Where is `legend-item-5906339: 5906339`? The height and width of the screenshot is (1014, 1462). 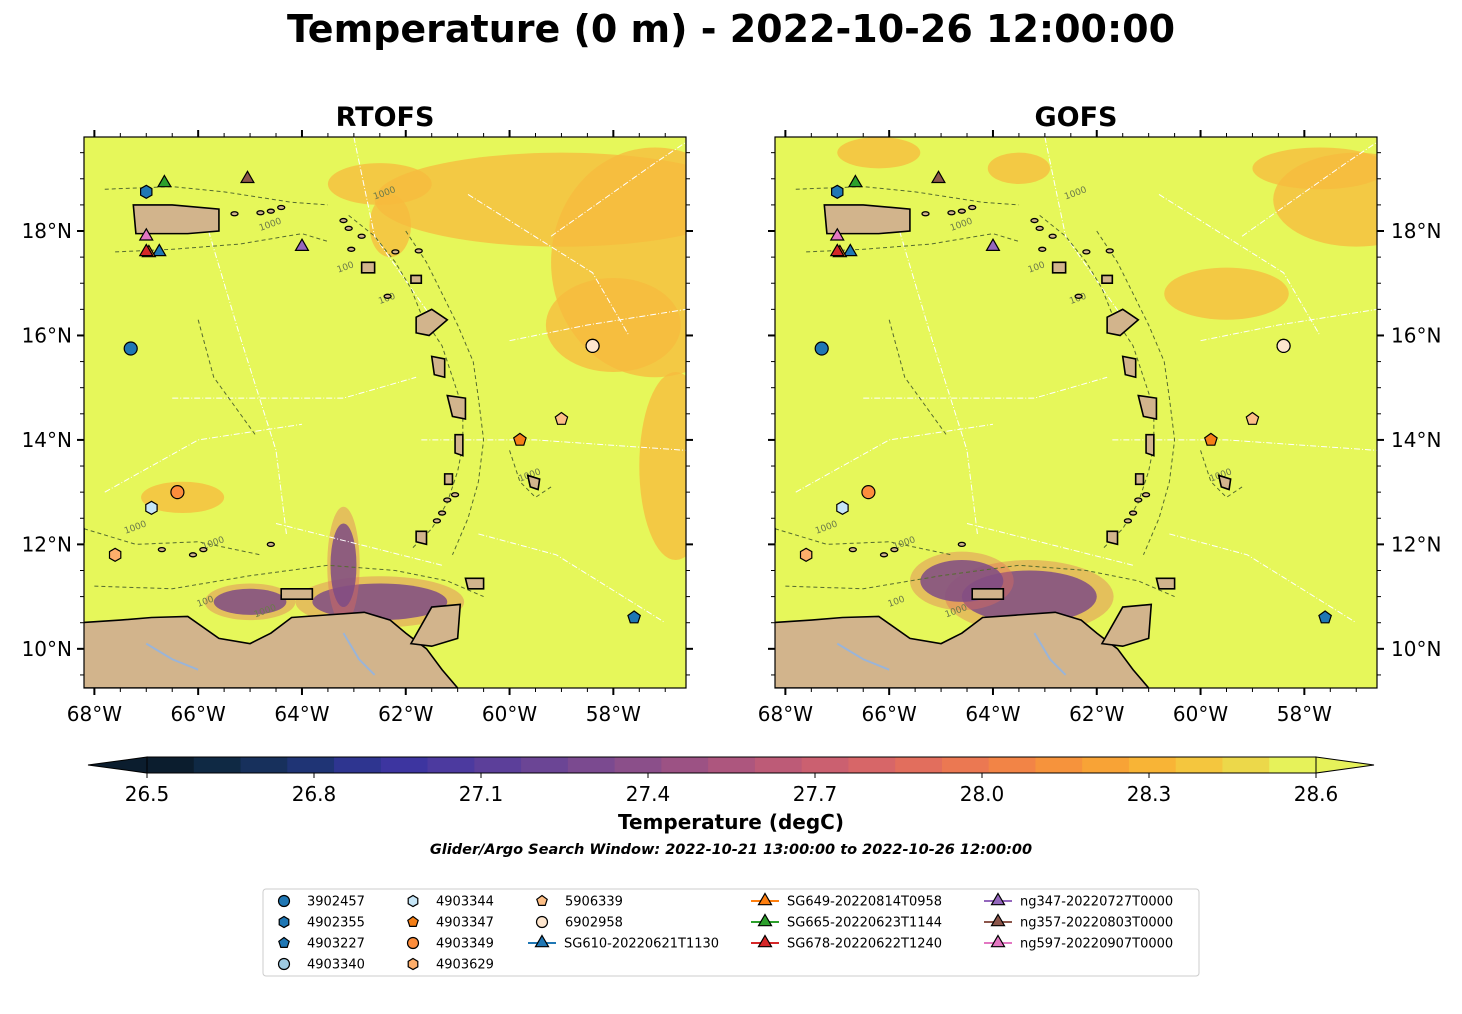
legend-item-5906339: 5906339 is located at coordinates (579, 902).